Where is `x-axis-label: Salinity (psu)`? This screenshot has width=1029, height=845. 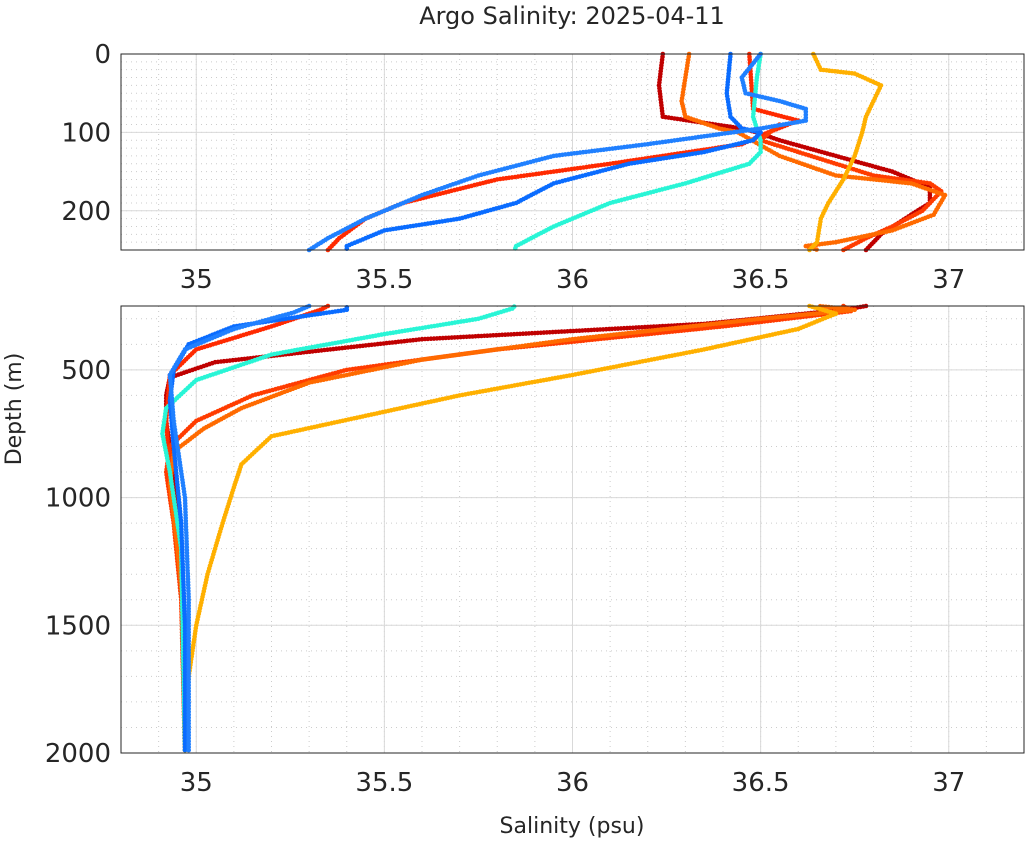 x-axis-label: Salinity (psu) is located at coordinates (572, 826).